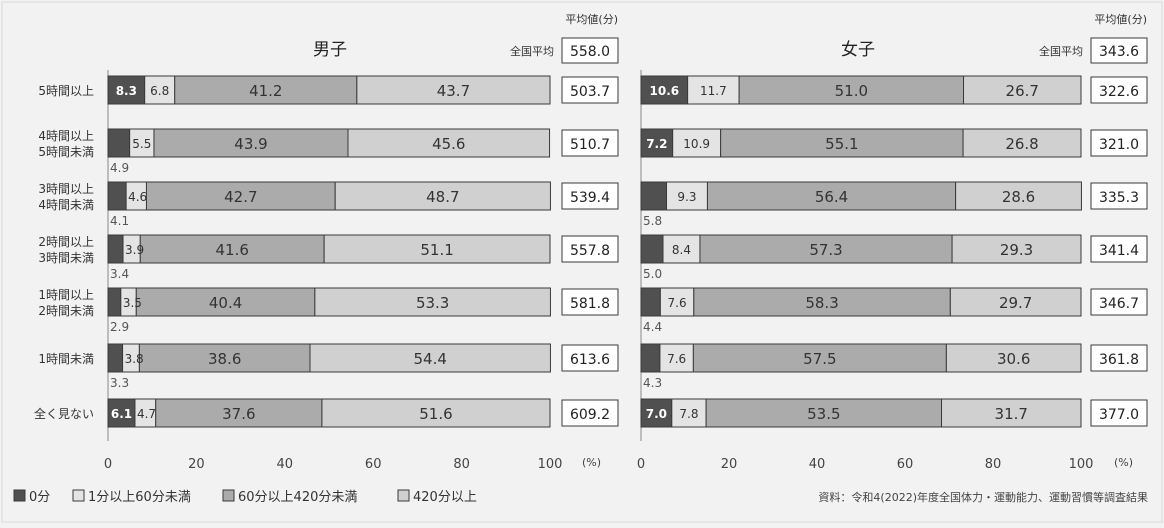  I want to click on bar-label-0-0-s1: 6.8, so click(159, 91).